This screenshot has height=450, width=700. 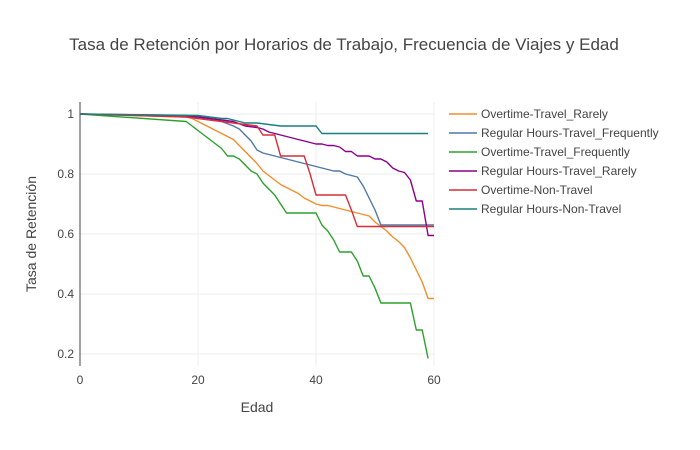 I want to click on x-tick-label: 0, so click(x=80, y=380).